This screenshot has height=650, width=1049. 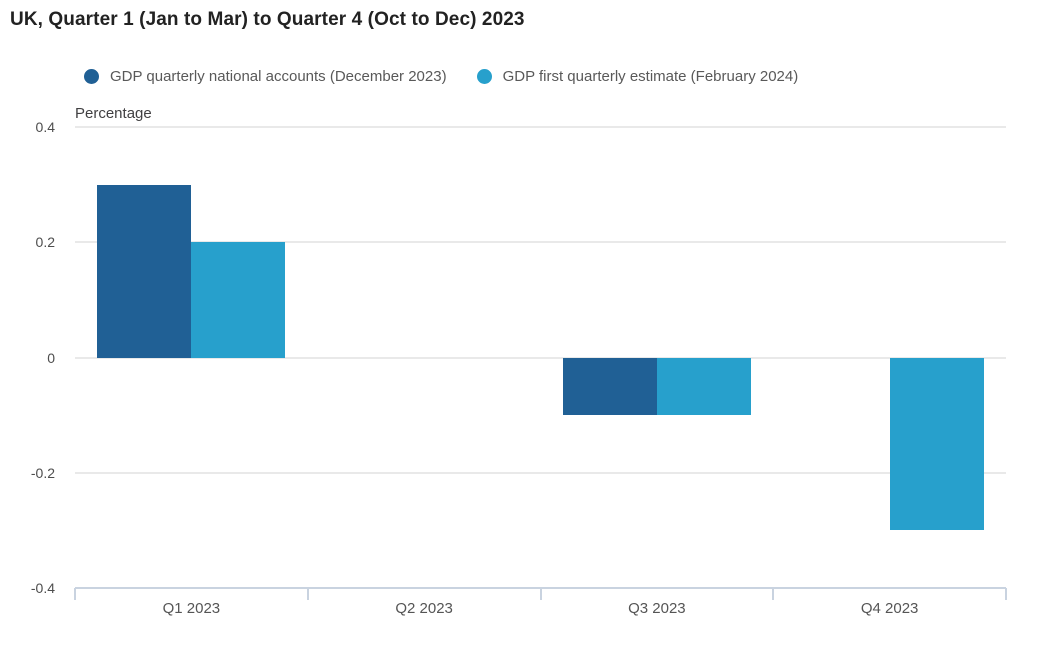 What do you see at coordinates (51, 357) in the screenshot?
I see `y-axis-tick-label: 0` at bounding box center [51, 357].